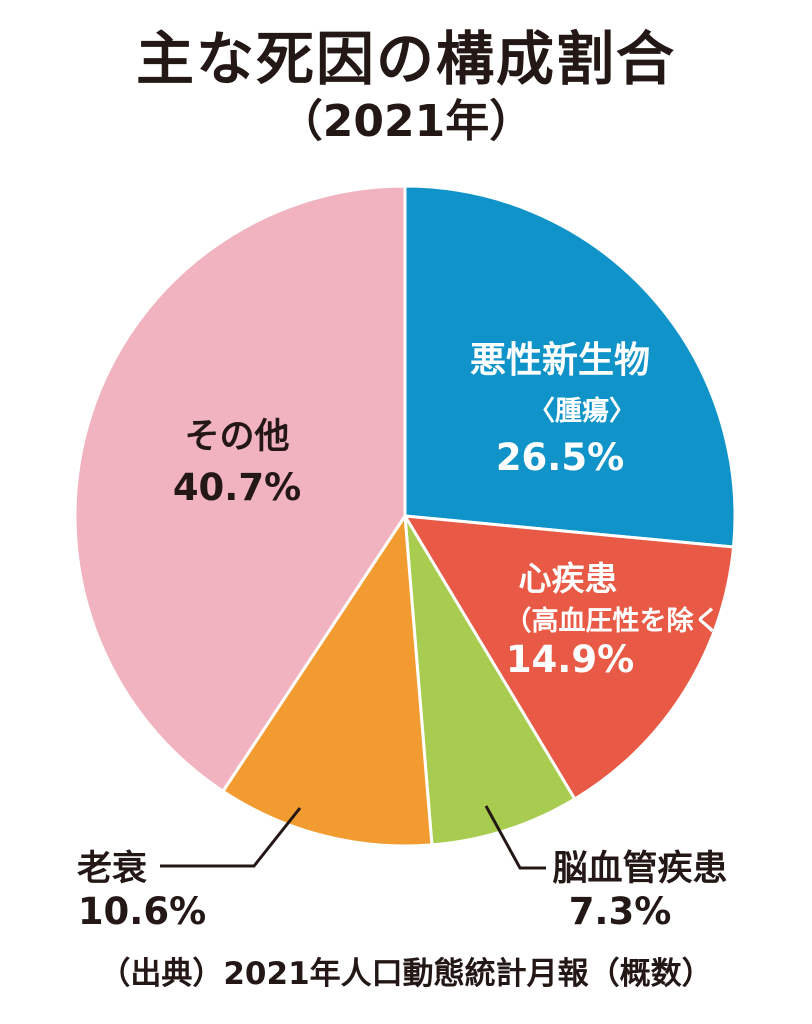 The width and height of the screenshot is (812, 1024). Describe the element at coordinates (405, 59) in the screenshot. I see `chart-title: 主な死因の構成割合` at that location.